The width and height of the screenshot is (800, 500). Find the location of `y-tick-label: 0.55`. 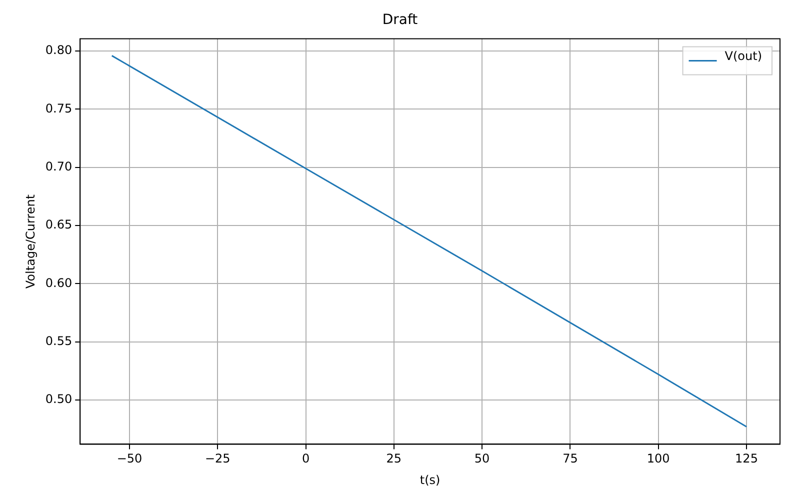

y-tick-label: 0.55 is located at coordinates (58, 341).